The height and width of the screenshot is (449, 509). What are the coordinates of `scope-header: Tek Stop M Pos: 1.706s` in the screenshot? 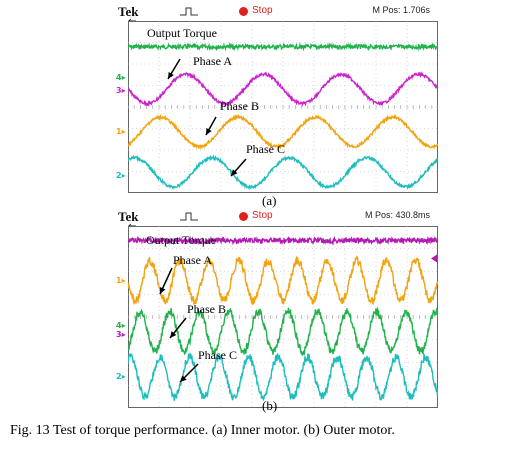 It's located at (278, 12).